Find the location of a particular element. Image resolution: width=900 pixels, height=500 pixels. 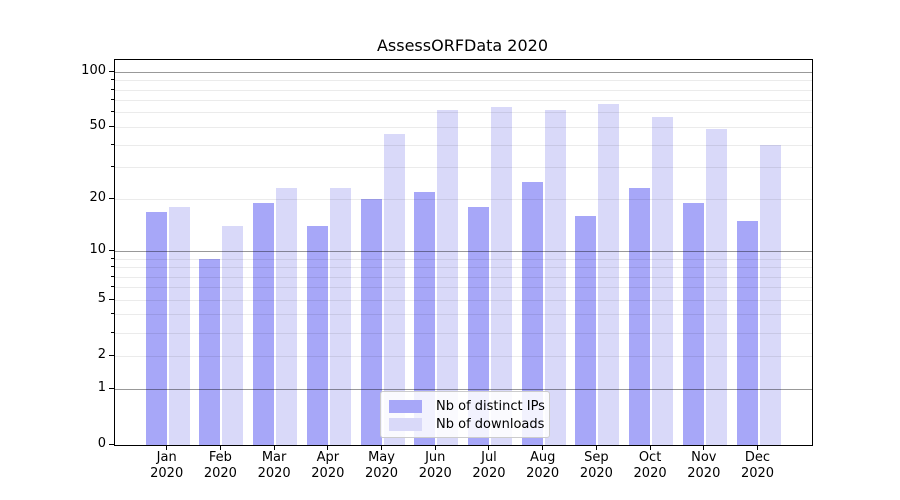

bar-downloads-feb is located at coordinates (233, 335).